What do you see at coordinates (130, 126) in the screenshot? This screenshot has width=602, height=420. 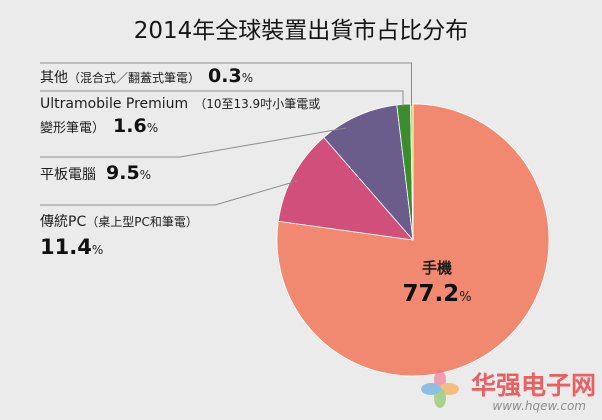 I see `label-ultramobile-value: 1.6` at bounding box center [130, 126].